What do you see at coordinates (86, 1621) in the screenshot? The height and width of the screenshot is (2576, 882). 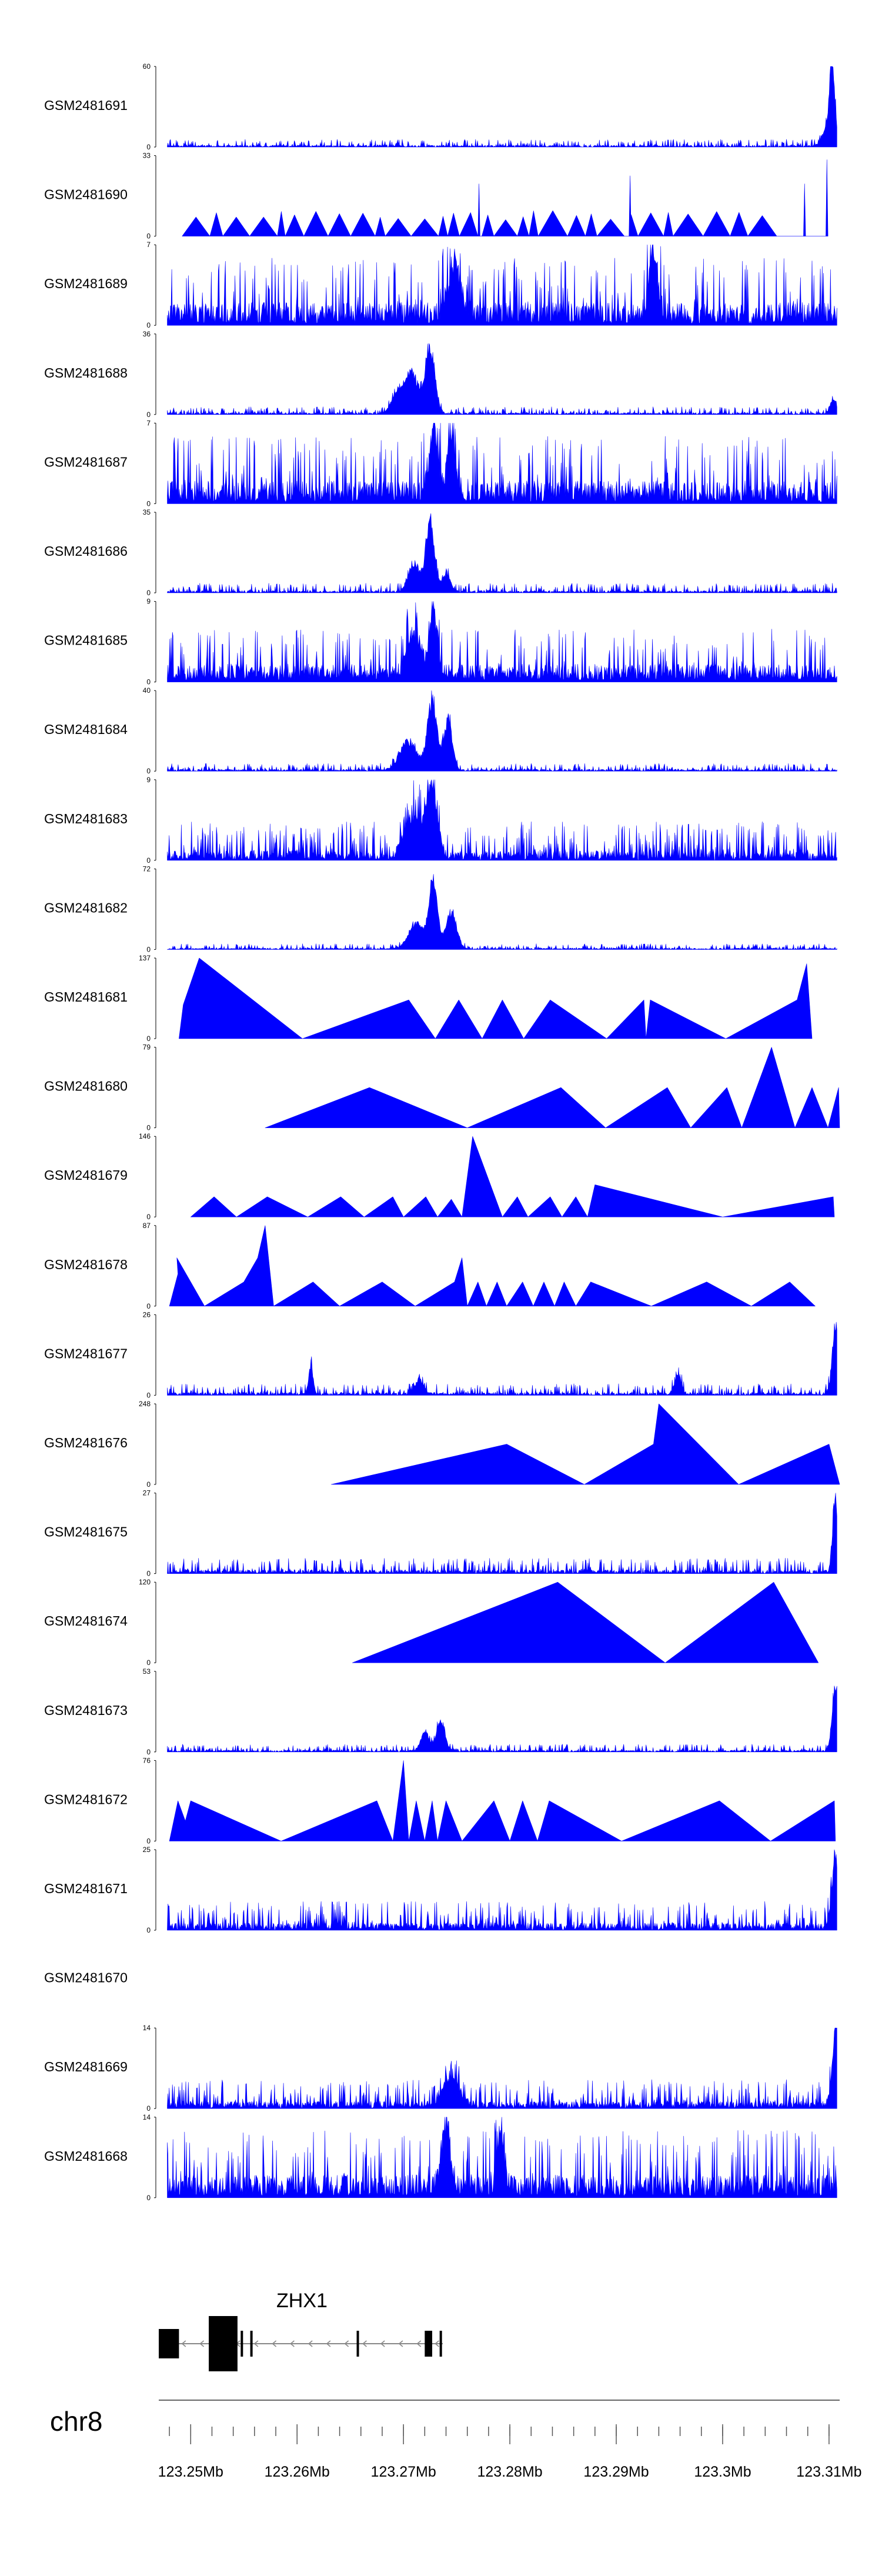 I see `sample-label: GSM2481674` at bounding box center [86, 1621].